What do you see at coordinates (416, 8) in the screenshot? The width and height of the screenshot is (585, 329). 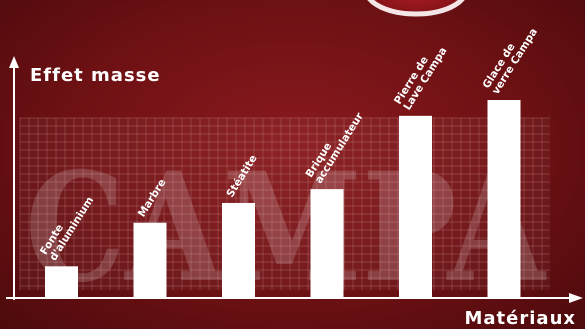 I see `campa-emblem-icon` at bounding box center [416, 8].